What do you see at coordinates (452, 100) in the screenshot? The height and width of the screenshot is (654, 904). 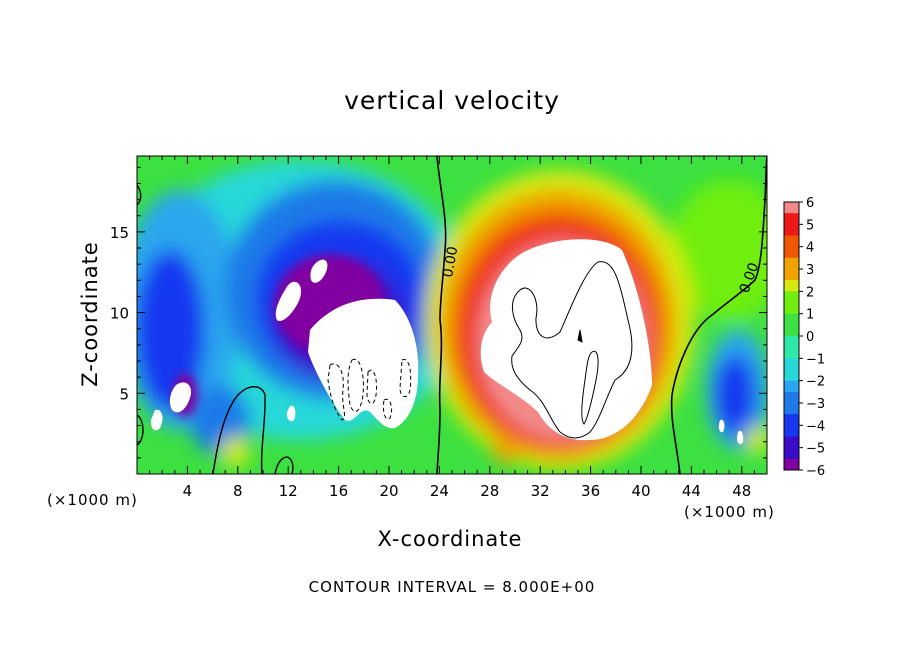 I see `chart-title: vertical velocity` at bounding box center [452, 100].